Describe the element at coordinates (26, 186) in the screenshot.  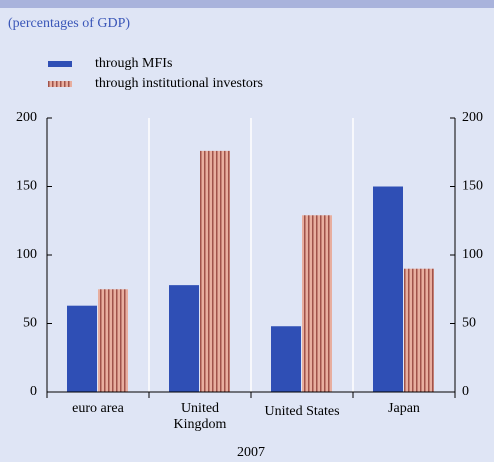
I see `y-tick-label: 150` at that location.